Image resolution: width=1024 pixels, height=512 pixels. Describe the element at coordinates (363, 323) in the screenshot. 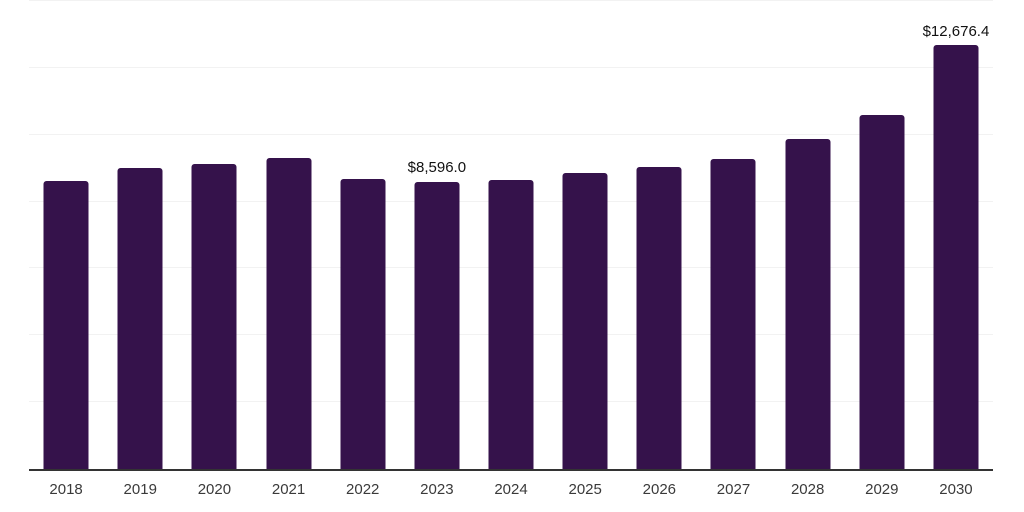

I see `bar-2022` at that location.